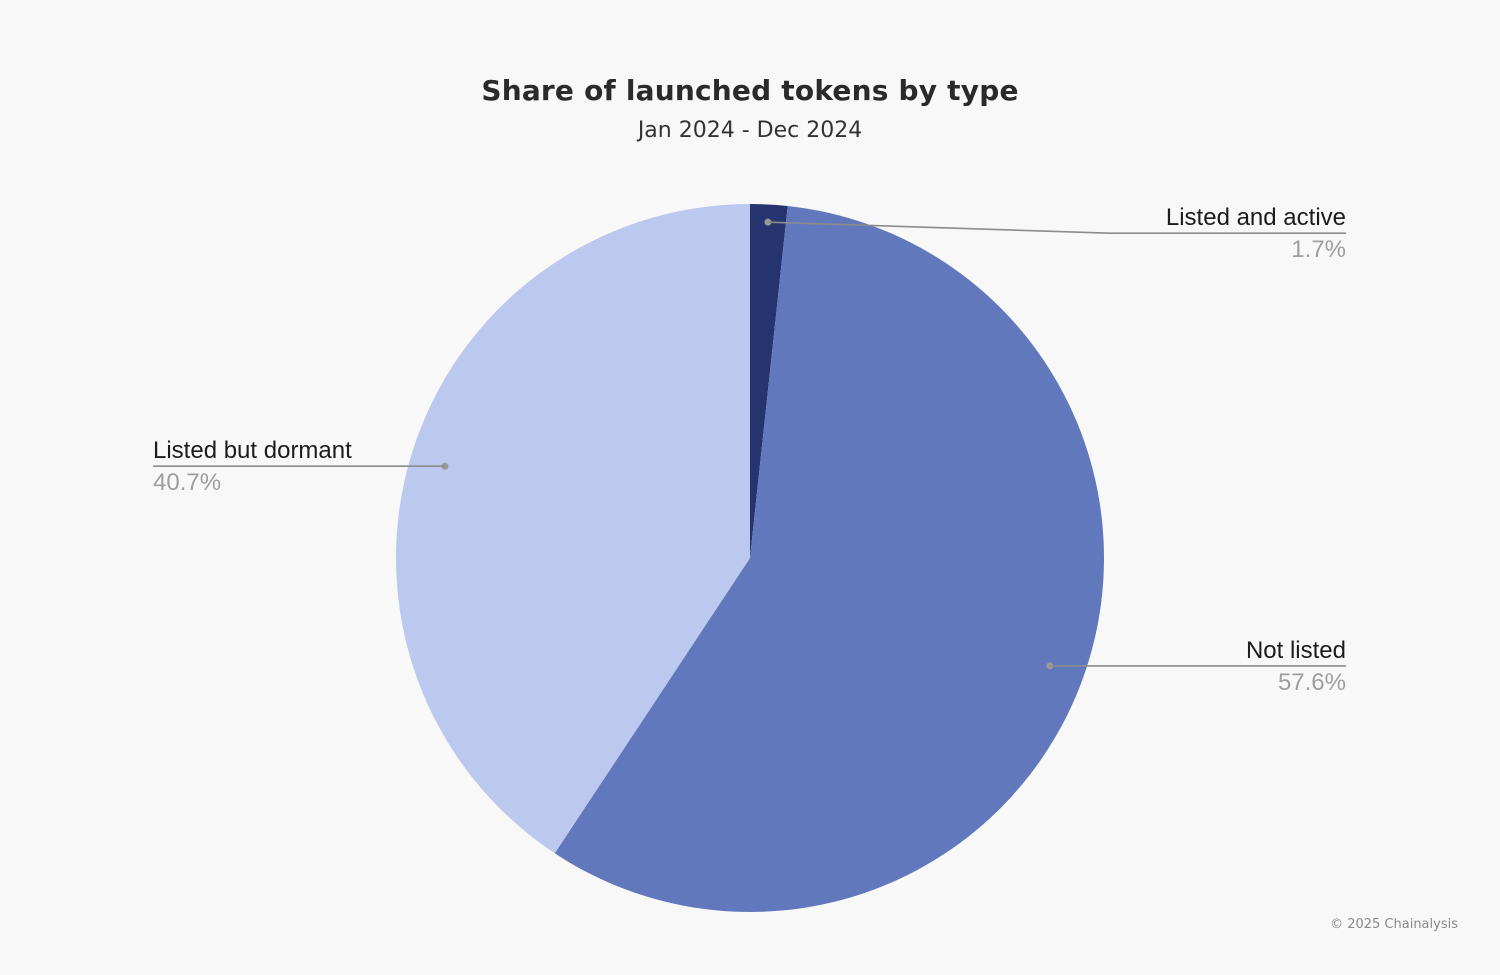 Image resolution: width=1500 pixels, height=975 pixels. Describe the element at coordinates (1056, 227) in the screenshot. I see `leader-line-listed-and-active` at that location.